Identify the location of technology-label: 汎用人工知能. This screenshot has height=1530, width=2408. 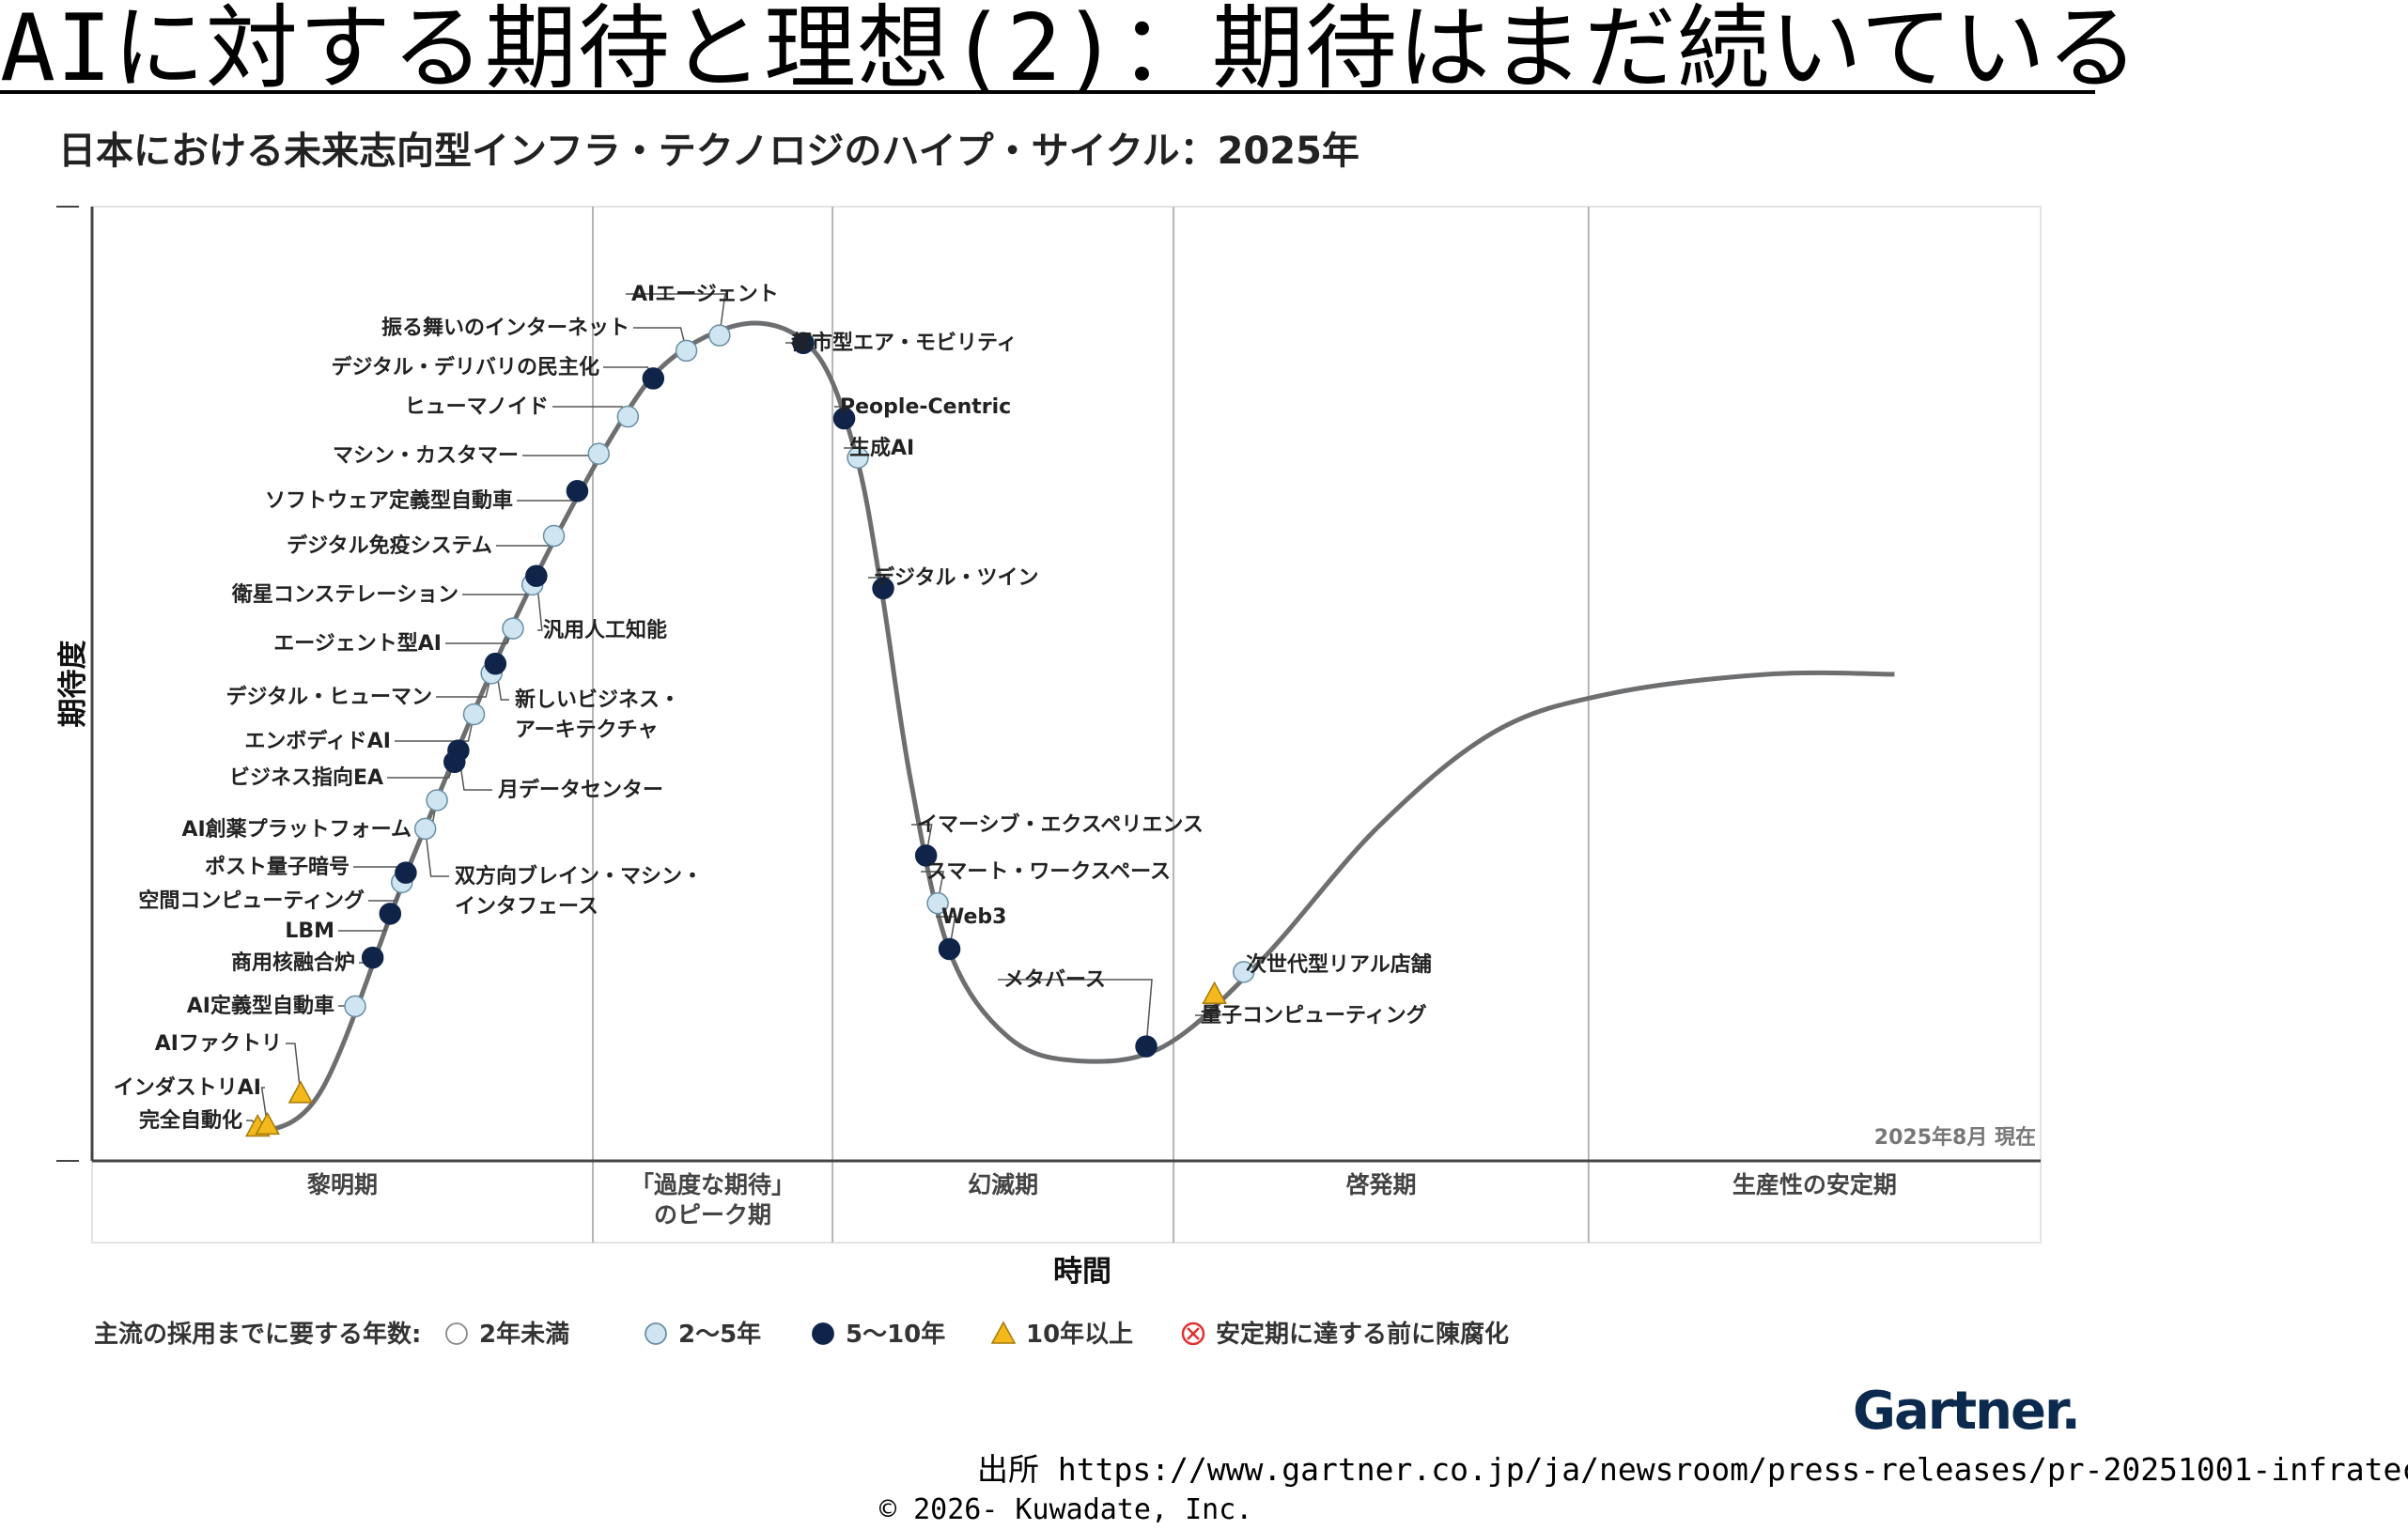
(605, 630).